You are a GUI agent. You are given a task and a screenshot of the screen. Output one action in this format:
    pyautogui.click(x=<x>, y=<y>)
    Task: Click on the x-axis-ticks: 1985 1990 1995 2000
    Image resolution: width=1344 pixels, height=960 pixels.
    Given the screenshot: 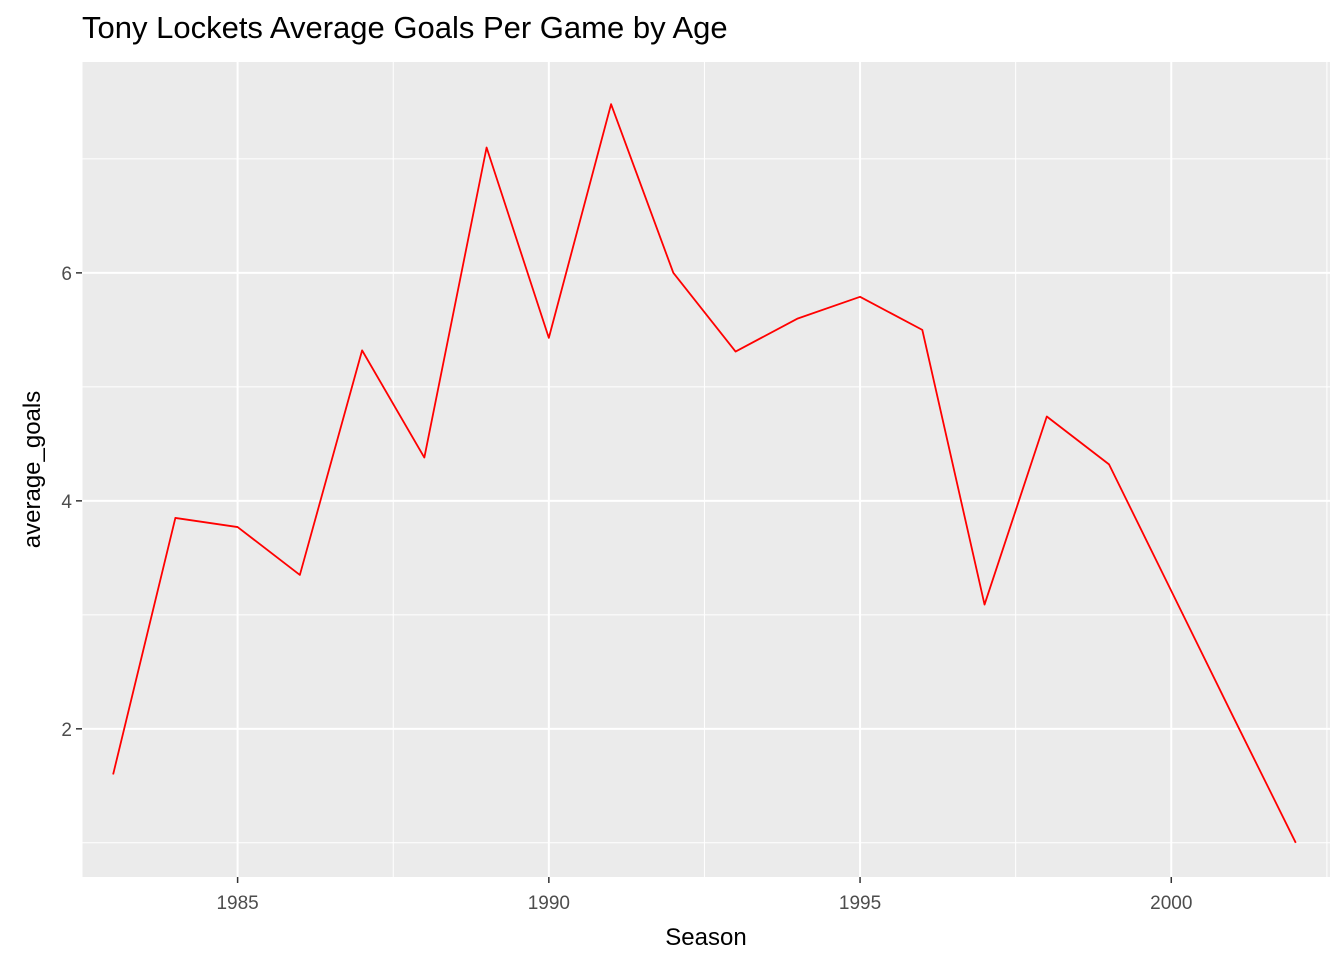 What is the action you would take?
    pyautogui.click(x=704, y=895)
    